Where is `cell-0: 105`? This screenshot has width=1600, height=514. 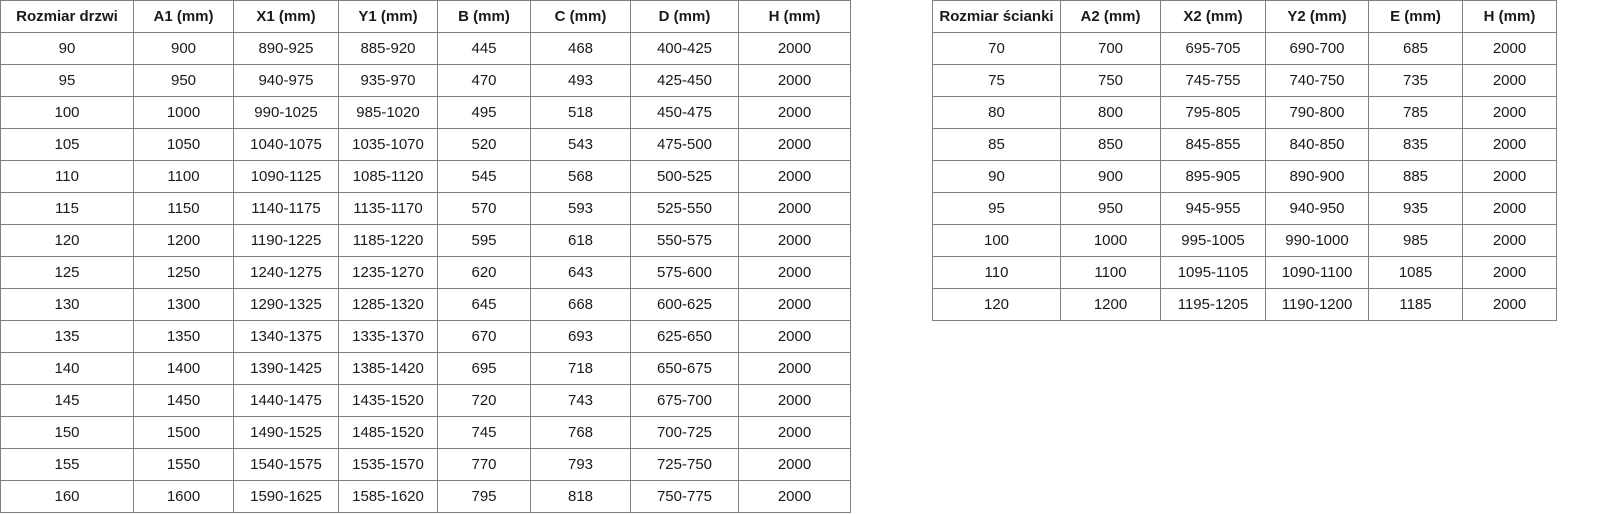 cell-0: 105 is located at coordinates (67, 144).